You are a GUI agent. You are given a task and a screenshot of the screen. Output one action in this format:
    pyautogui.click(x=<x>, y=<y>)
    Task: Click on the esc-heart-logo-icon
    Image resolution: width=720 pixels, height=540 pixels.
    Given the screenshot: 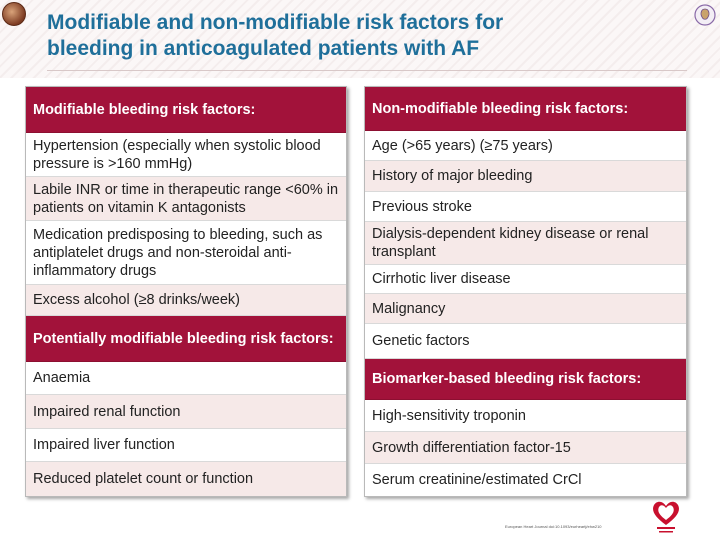 What is the action you would take?
    pyautogui.click(x=666, y=517)
    